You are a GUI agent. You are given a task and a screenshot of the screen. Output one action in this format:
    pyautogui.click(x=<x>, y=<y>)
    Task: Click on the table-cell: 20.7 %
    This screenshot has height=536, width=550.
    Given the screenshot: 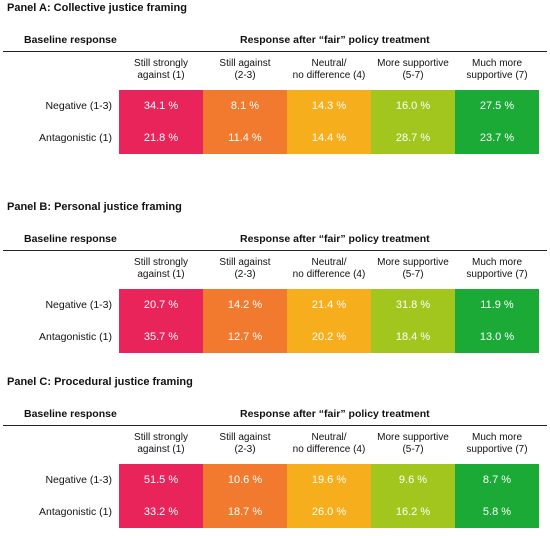 What is the action you would take?
    pyautogui.click(x=161, y=305)
    